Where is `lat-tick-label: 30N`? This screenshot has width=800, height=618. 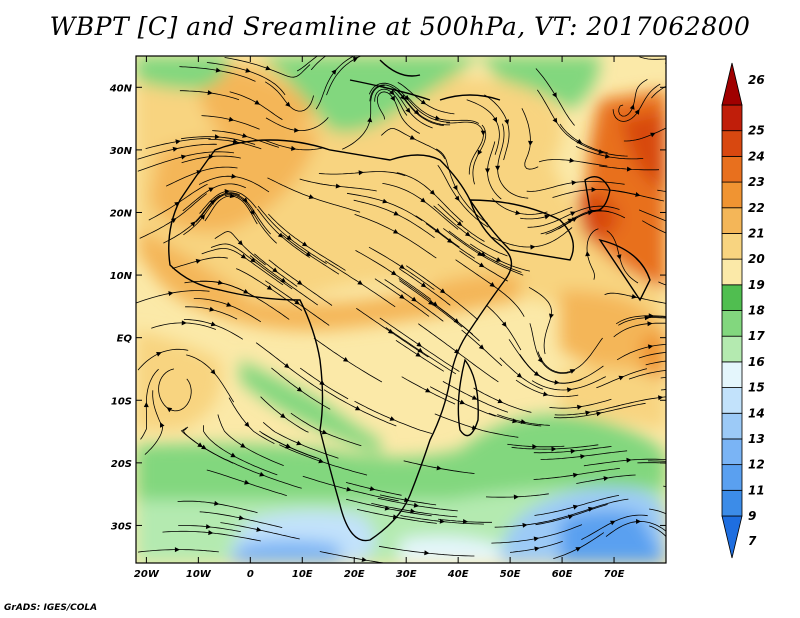
lat-tick-label: 30N is located at coordinates (121, 151).